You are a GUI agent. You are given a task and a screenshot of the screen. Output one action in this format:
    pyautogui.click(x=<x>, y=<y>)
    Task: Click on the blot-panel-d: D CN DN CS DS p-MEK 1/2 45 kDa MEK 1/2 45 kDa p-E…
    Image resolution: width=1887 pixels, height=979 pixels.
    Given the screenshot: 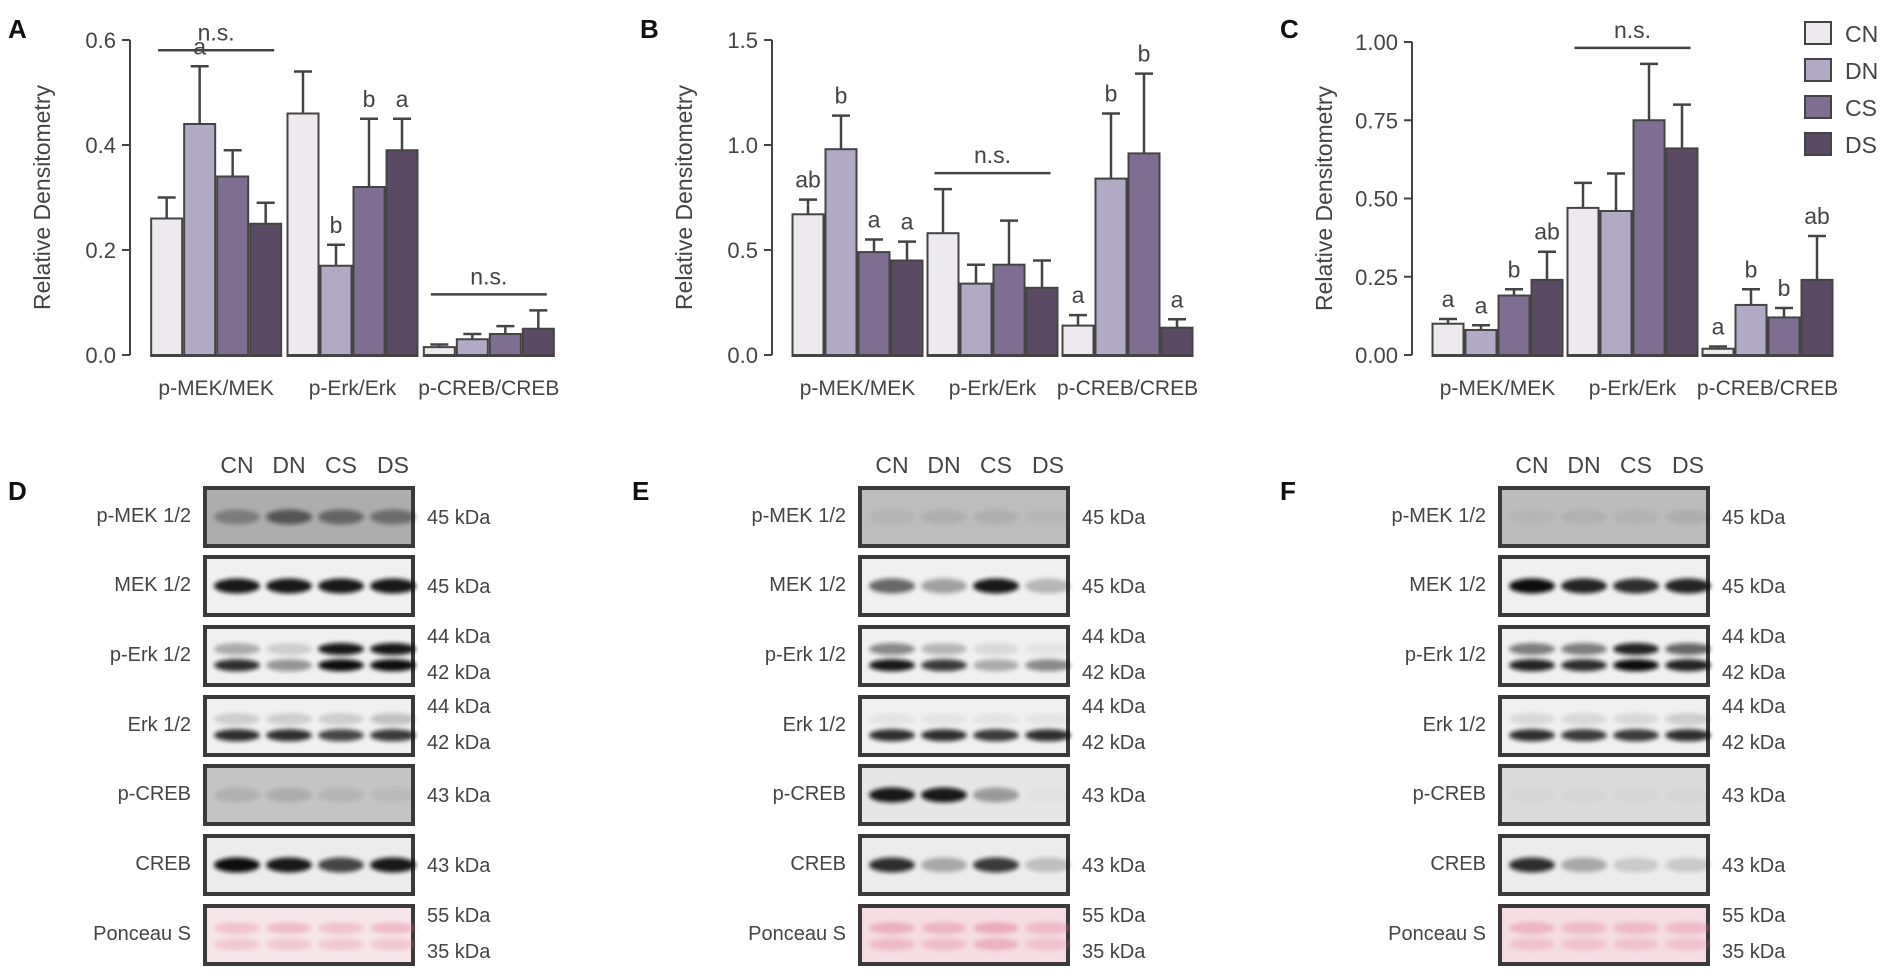 What is the action you would take?
    pyautogui.click(x=249, y=709)
    